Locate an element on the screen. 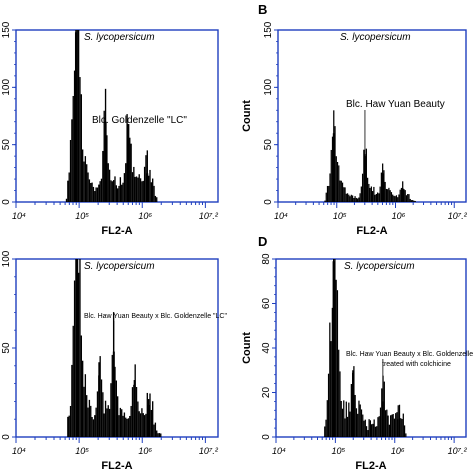 The image size is (474, 474). peak-annotation: Blc. Goldenzelle "LC" is located at coordinates (139, 120).